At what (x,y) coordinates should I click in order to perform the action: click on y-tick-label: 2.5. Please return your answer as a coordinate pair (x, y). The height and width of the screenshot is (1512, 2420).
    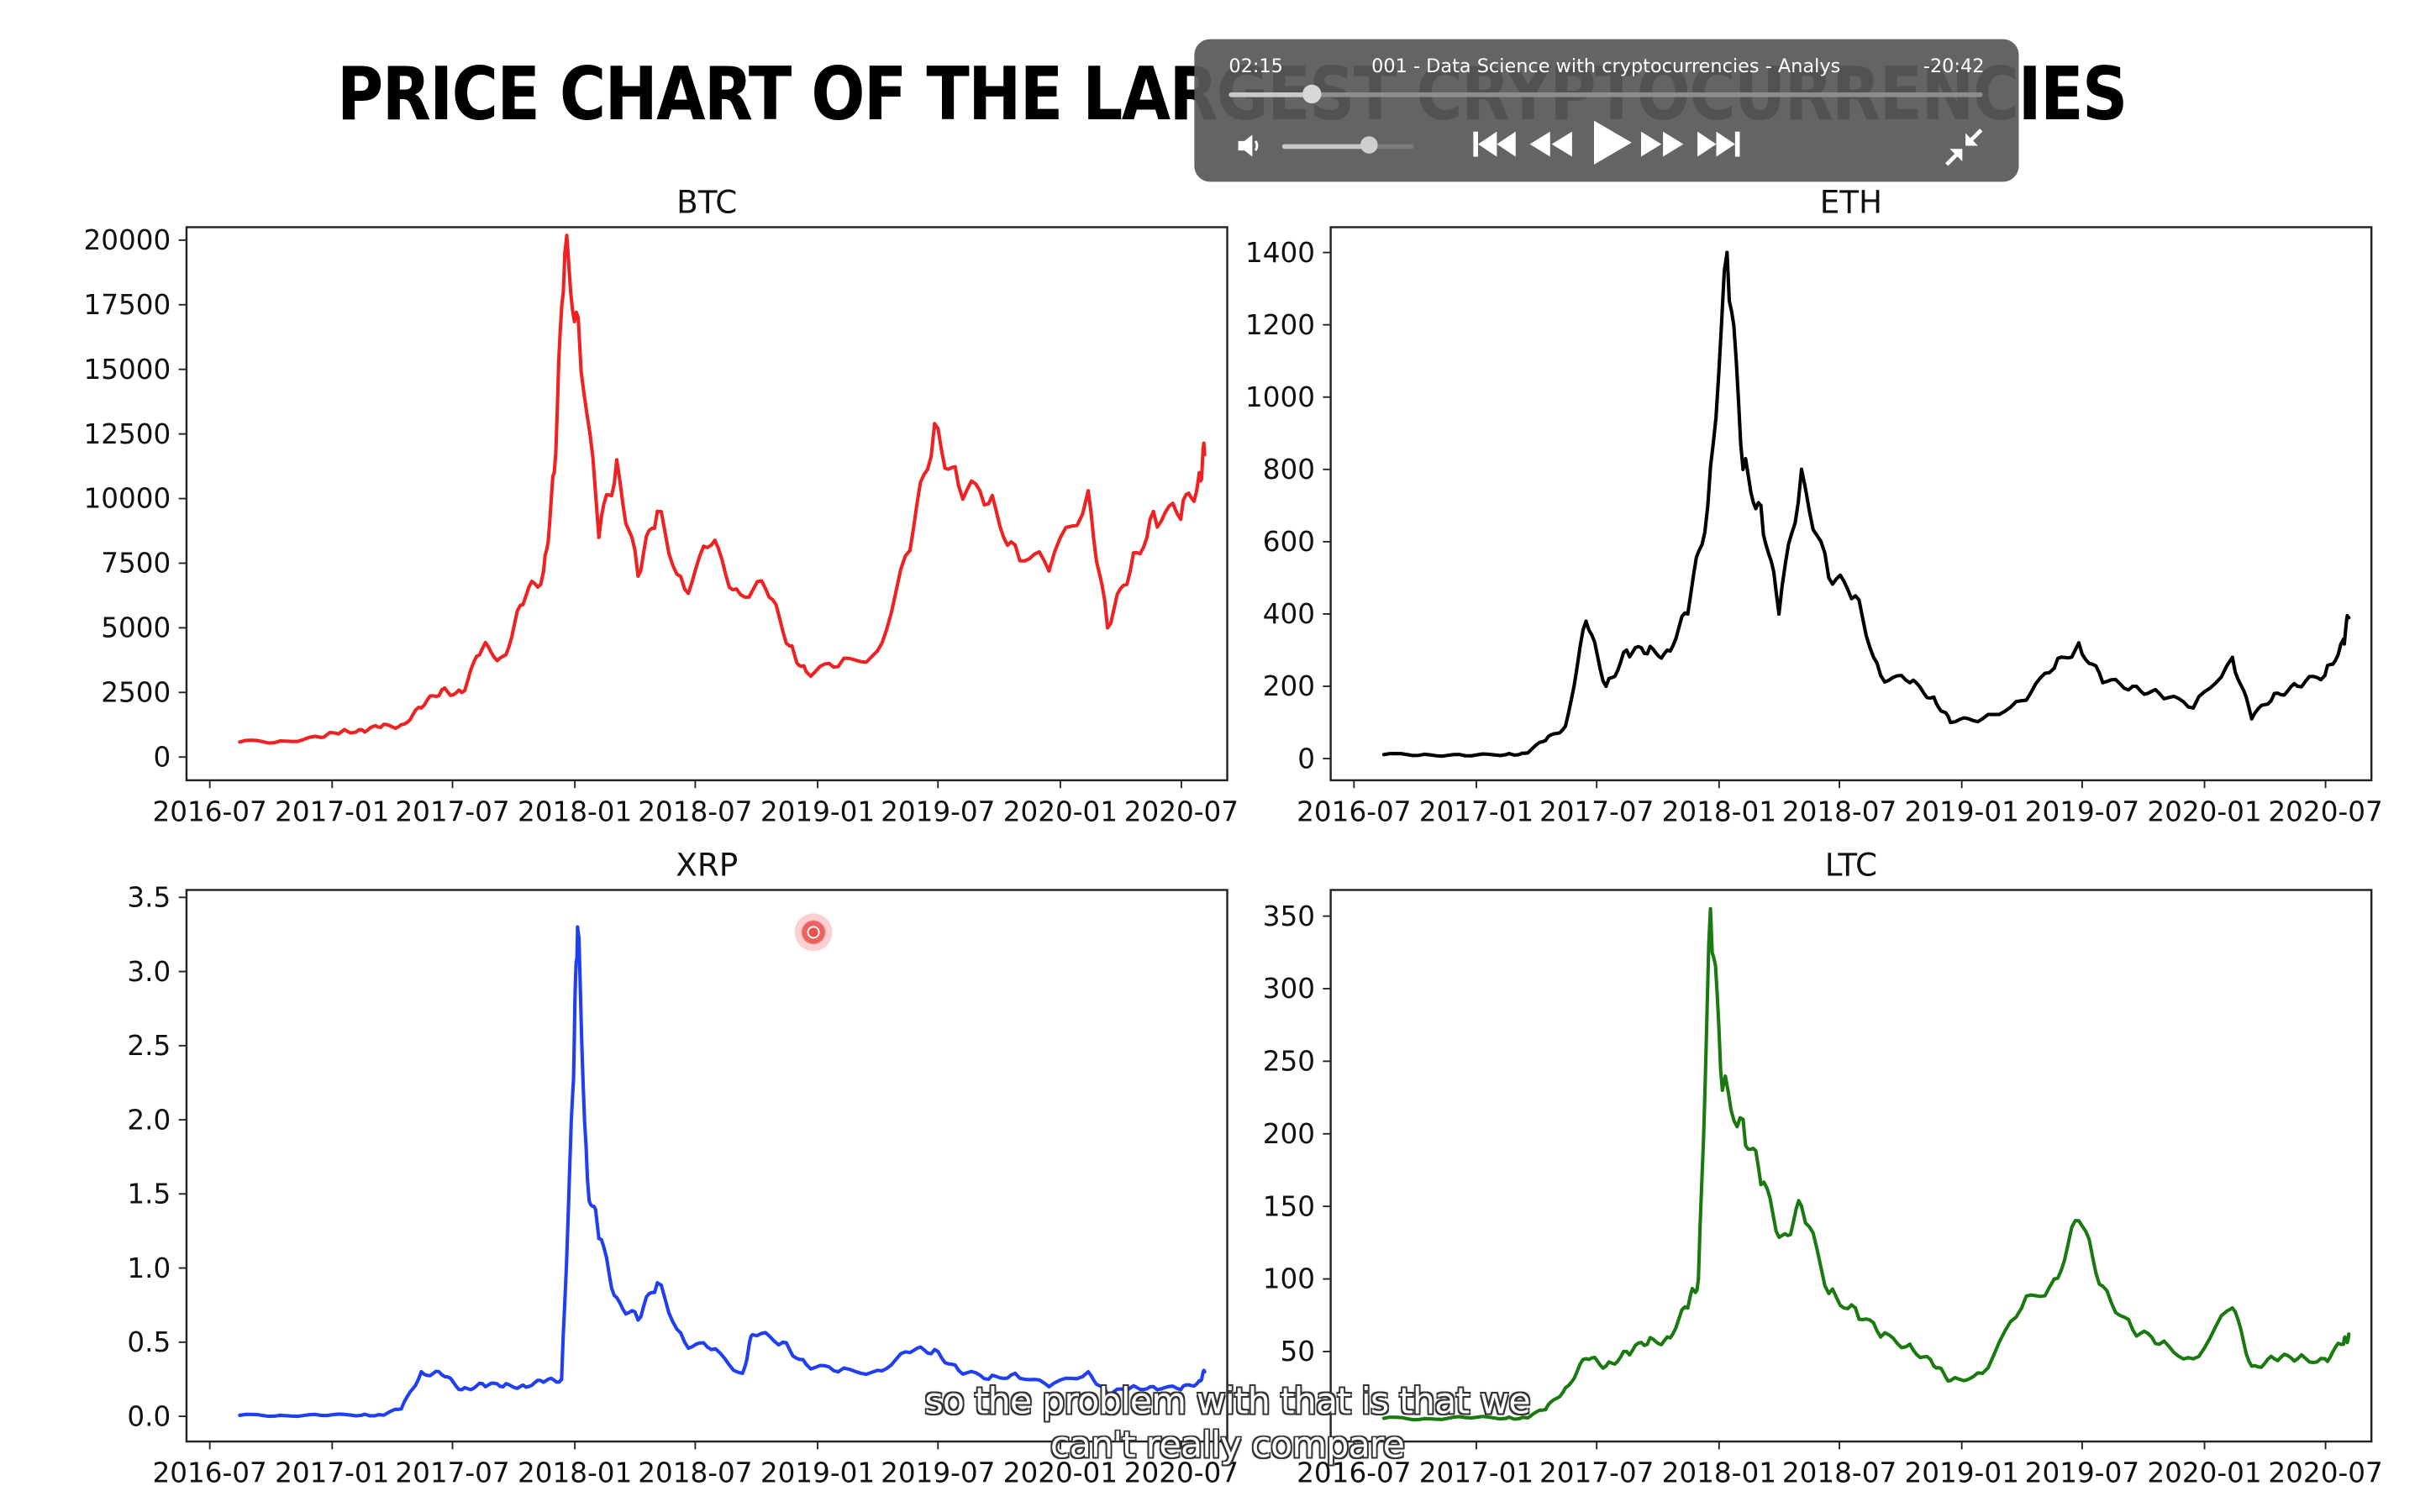
    Looking at the image, I should click on (149, 1046).